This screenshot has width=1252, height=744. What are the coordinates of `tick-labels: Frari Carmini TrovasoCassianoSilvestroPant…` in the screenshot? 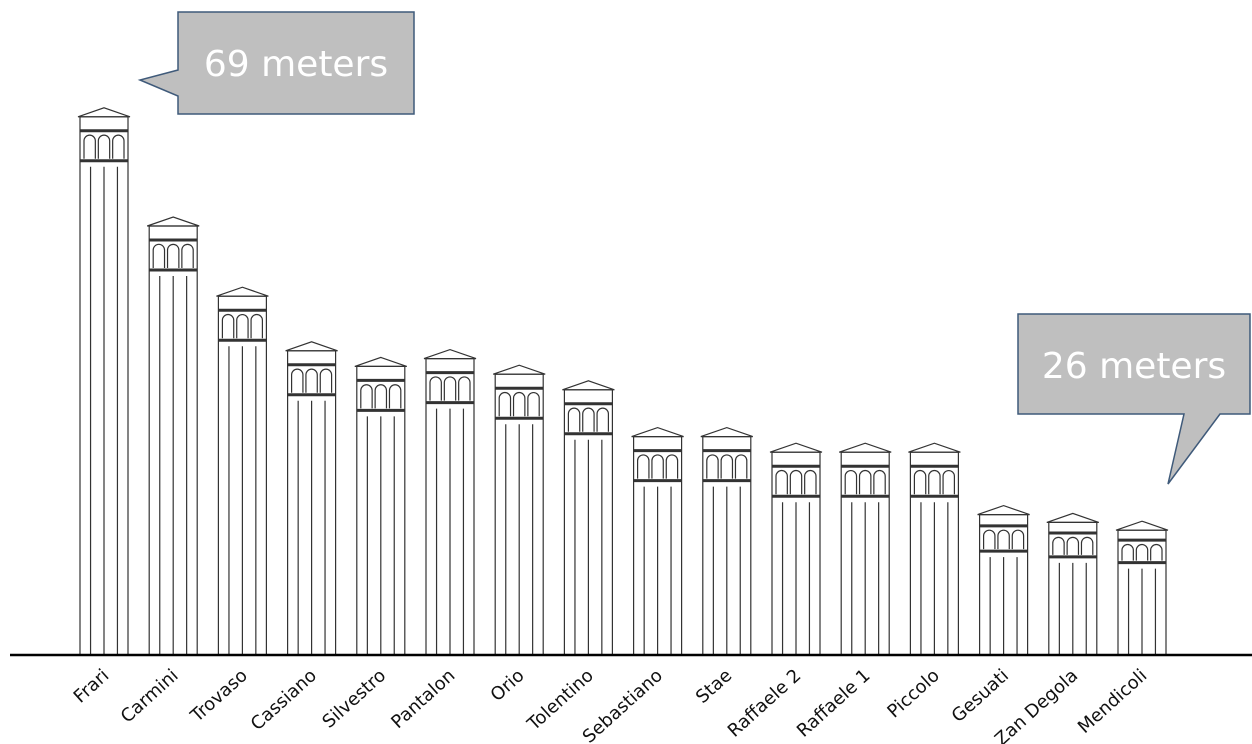 It's located at (611, 704).